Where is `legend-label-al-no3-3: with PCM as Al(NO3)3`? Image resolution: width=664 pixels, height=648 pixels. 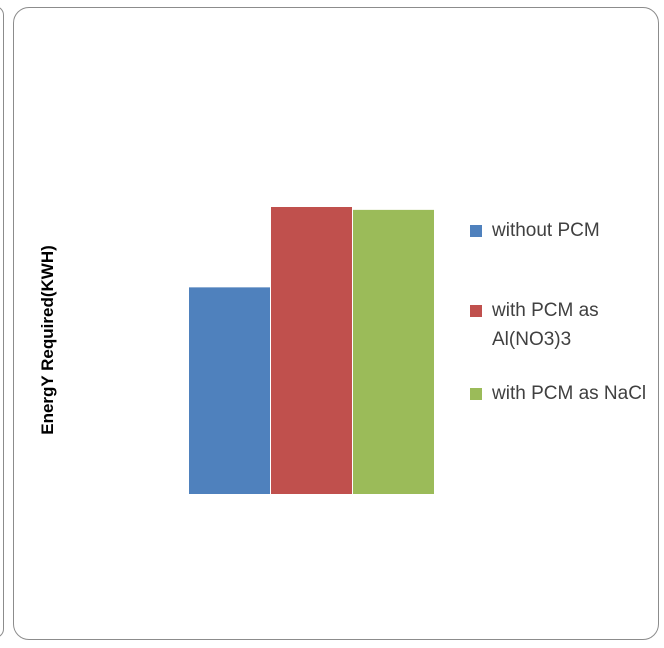 legend-label-al-no3-3: with PCM as Al(NO3)3 is located at coordinates (545, 325).